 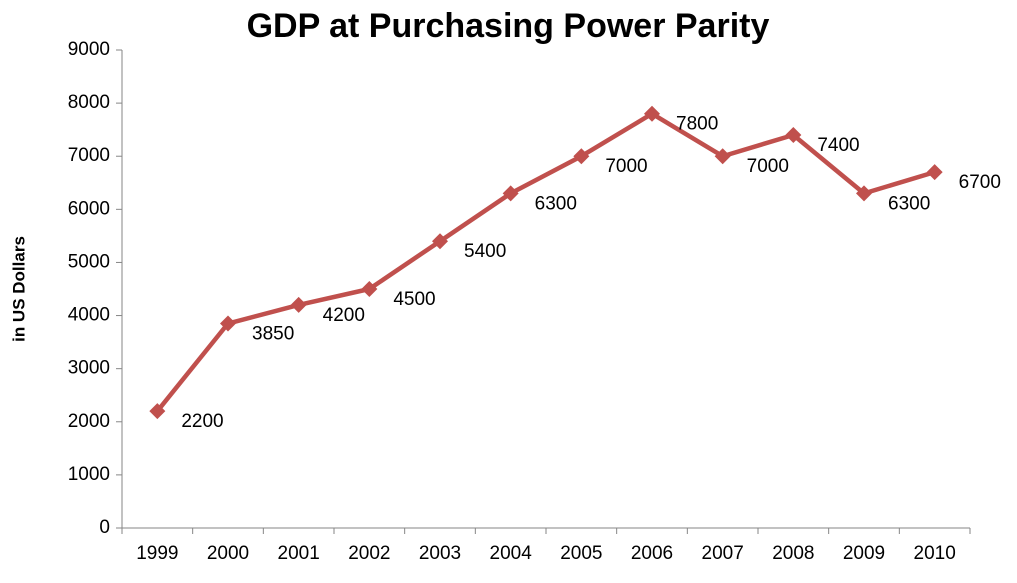 I want to click on data-label: 4500, so click(x=414, y=299).